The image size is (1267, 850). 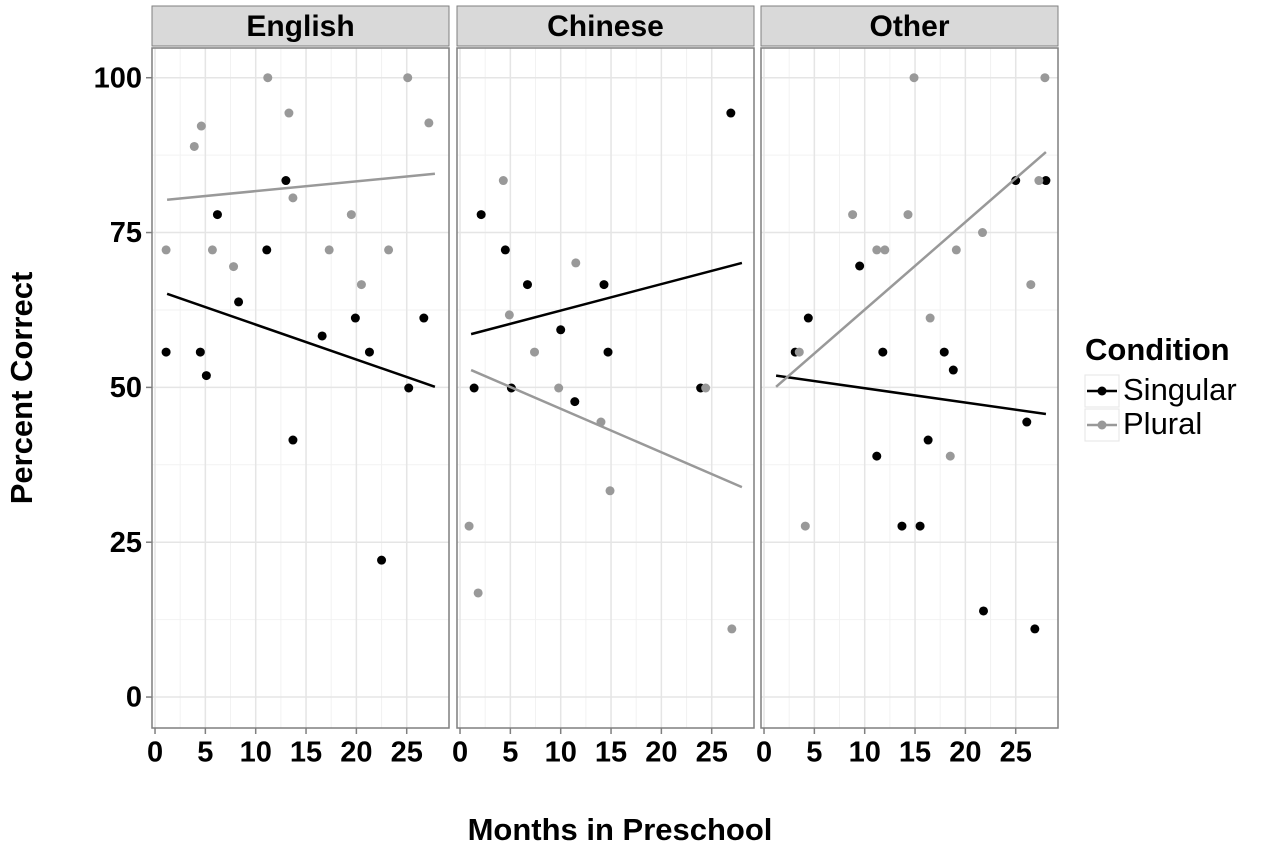 What do you see at coordinates (1162, 423) in the screenshot?
I see `legend-label: Plural` at bounding box center [1162, 423].